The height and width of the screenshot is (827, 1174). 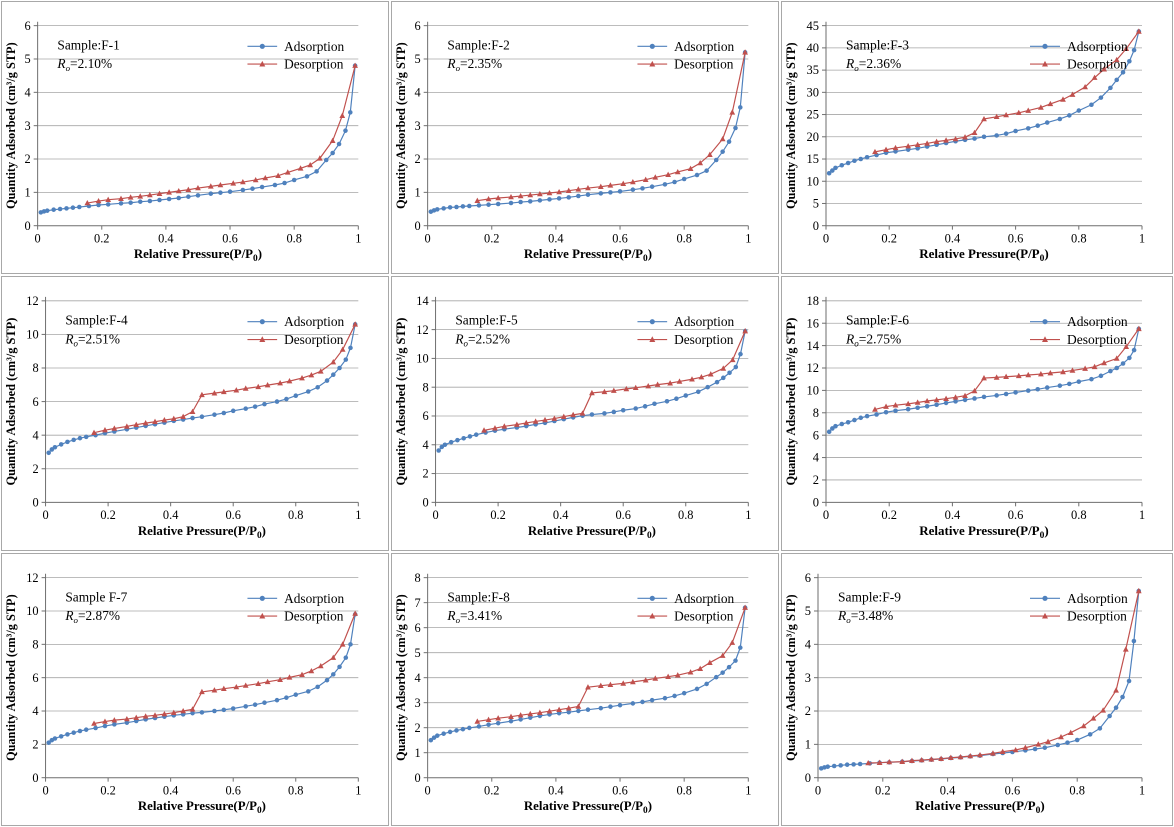 What do you see at coordinates (418, 603) in the screenshot?
I see `y-tick-label: 7` at bounding box center [418, 603].